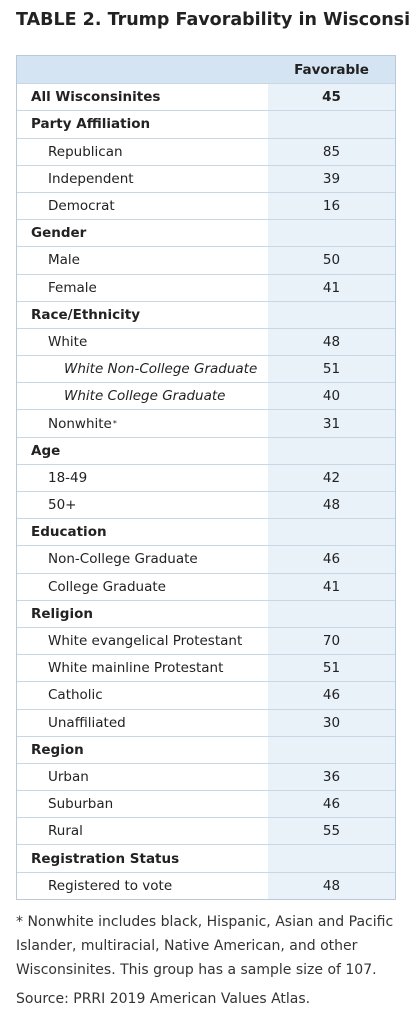 Image resolution: width=411 pixels, height=1024 pixels. I want to click on row-value: 85, so click(331, 151).